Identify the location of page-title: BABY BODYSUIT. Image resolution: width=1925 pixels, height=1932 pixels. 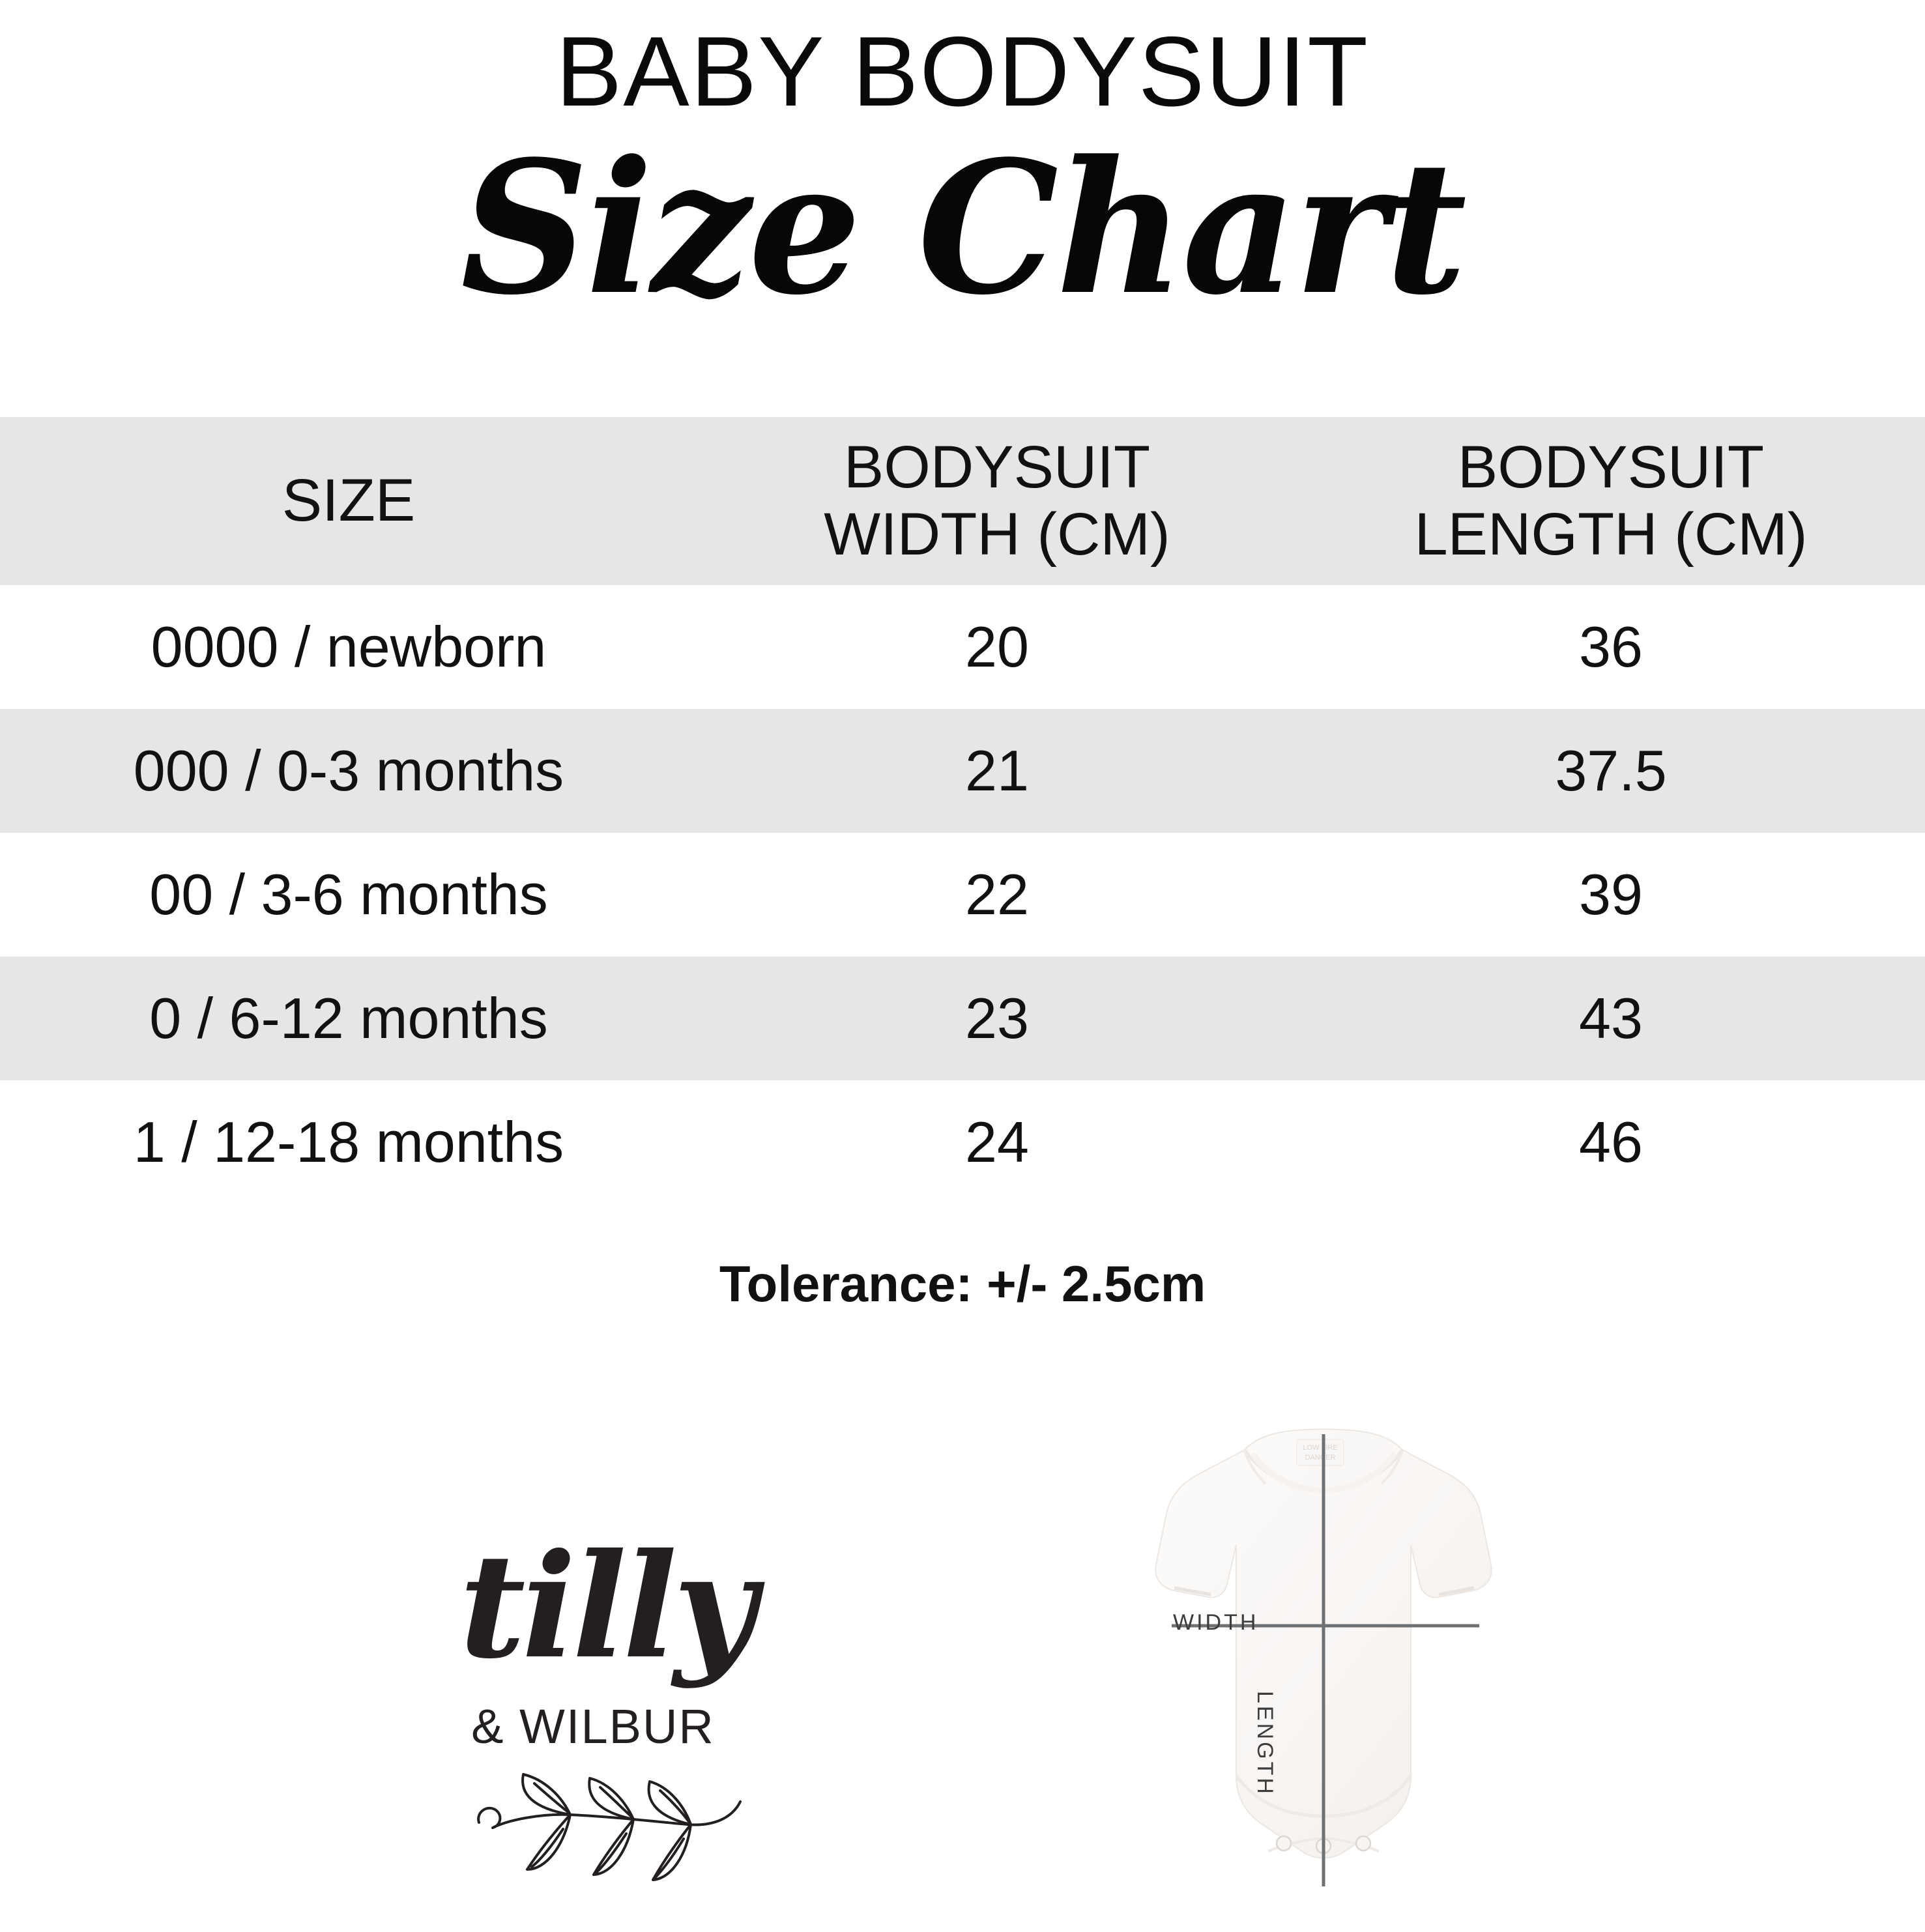
(962, 71).